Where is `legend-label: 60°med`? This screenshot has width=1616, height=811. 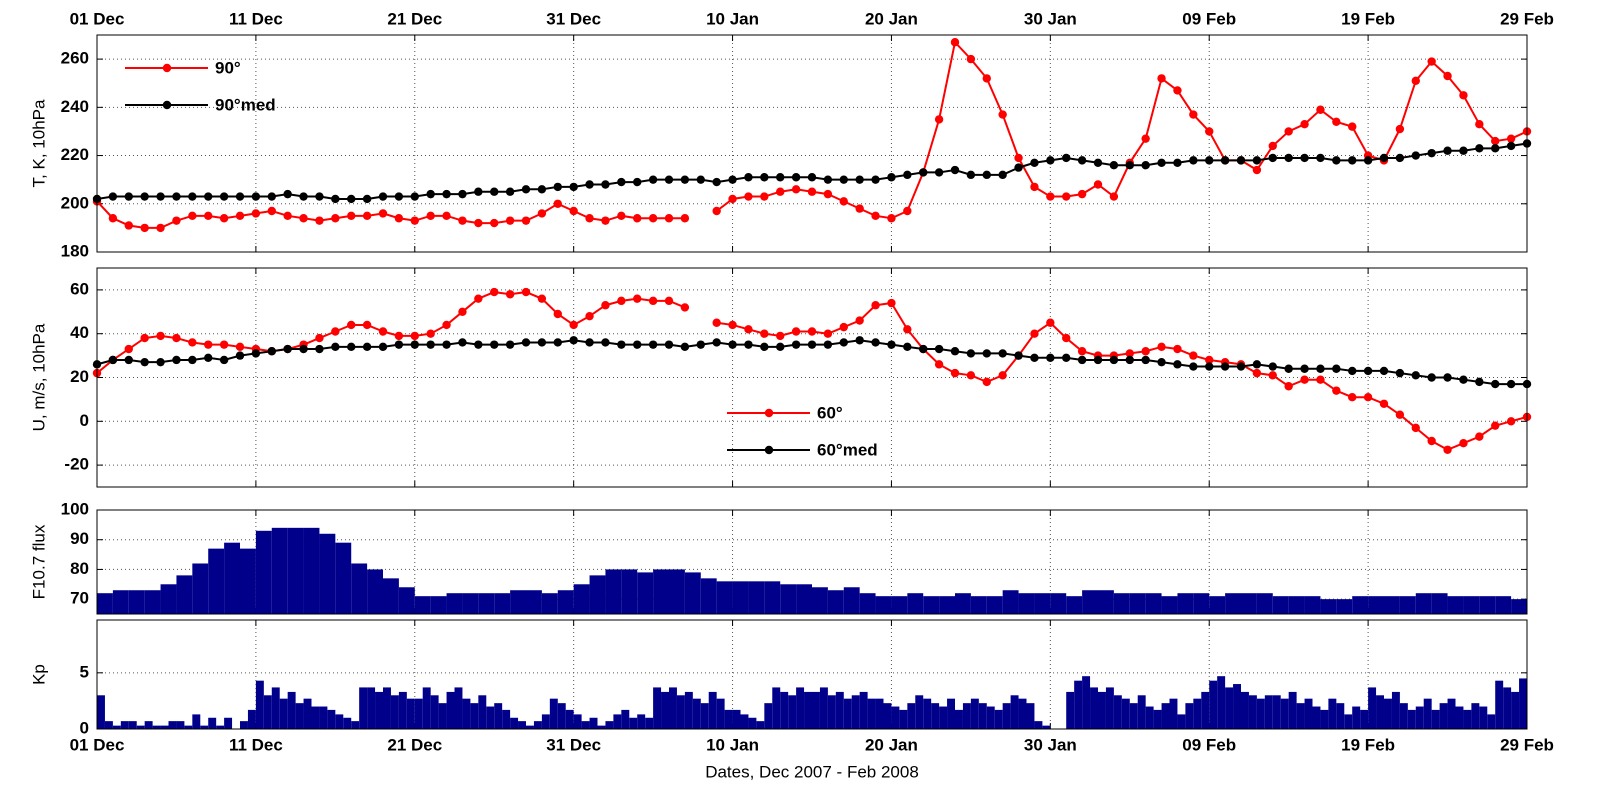 legend-label: 60°med is located at coordinates (847, 449).